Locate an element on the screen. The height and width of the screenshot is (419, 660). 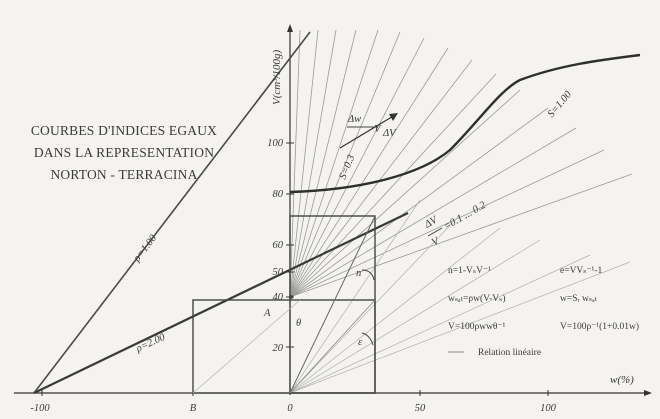
x-tick-b: B is located at coordinates (193, 408).